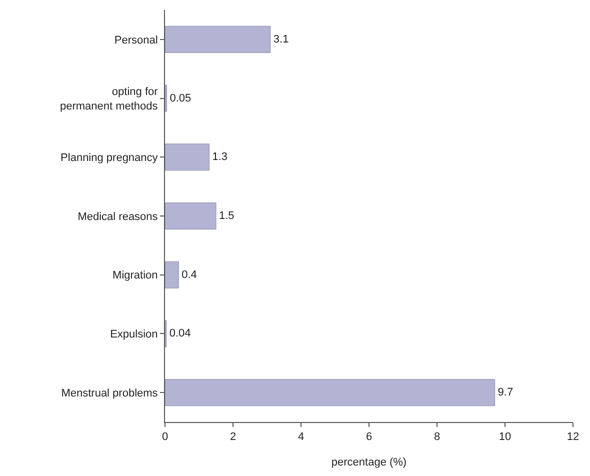  What do you see at coordinates (135, 276) in the screenshot?
I see `y-tick-label: Migration` at bounding box center [135, 276].